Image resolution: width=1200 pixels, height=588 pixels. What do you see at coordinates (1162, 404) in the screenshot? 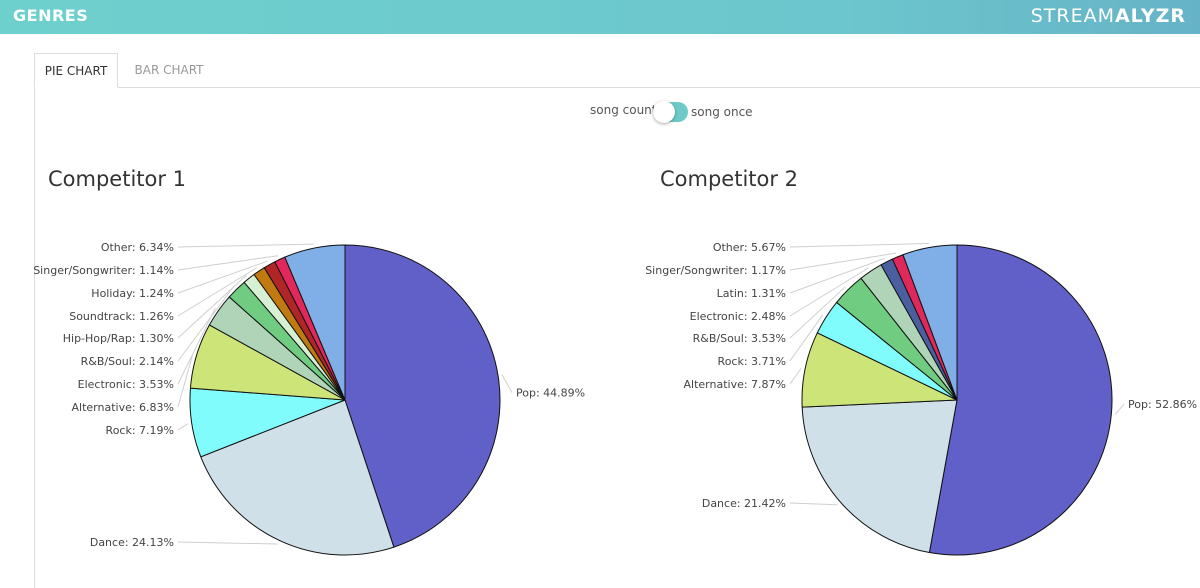
I see `slice-label-pop: Pop: 52.86%` at bounding box center [1162, 404].